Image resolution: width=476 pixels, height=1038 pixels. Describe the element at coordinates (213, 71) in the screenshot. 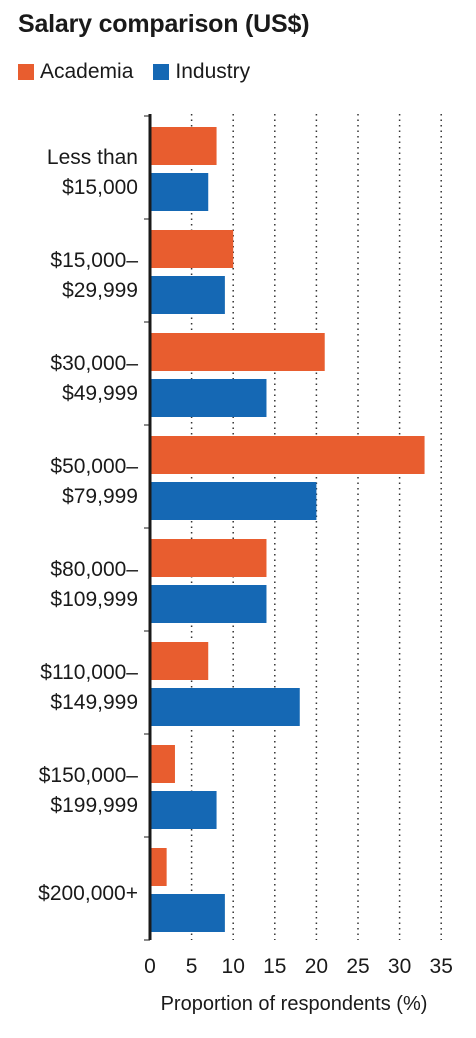

I see `legend-label-industry: Industry` at that location.